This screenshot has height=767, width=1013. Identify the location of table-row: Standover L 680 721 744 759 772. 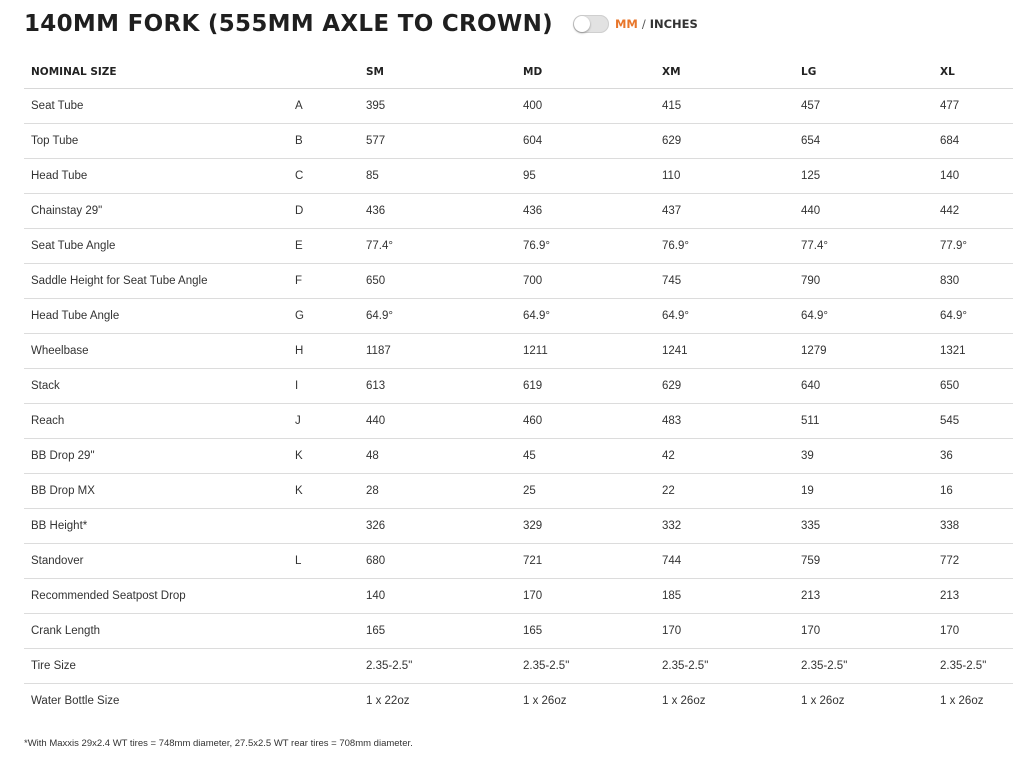
(518, 561).